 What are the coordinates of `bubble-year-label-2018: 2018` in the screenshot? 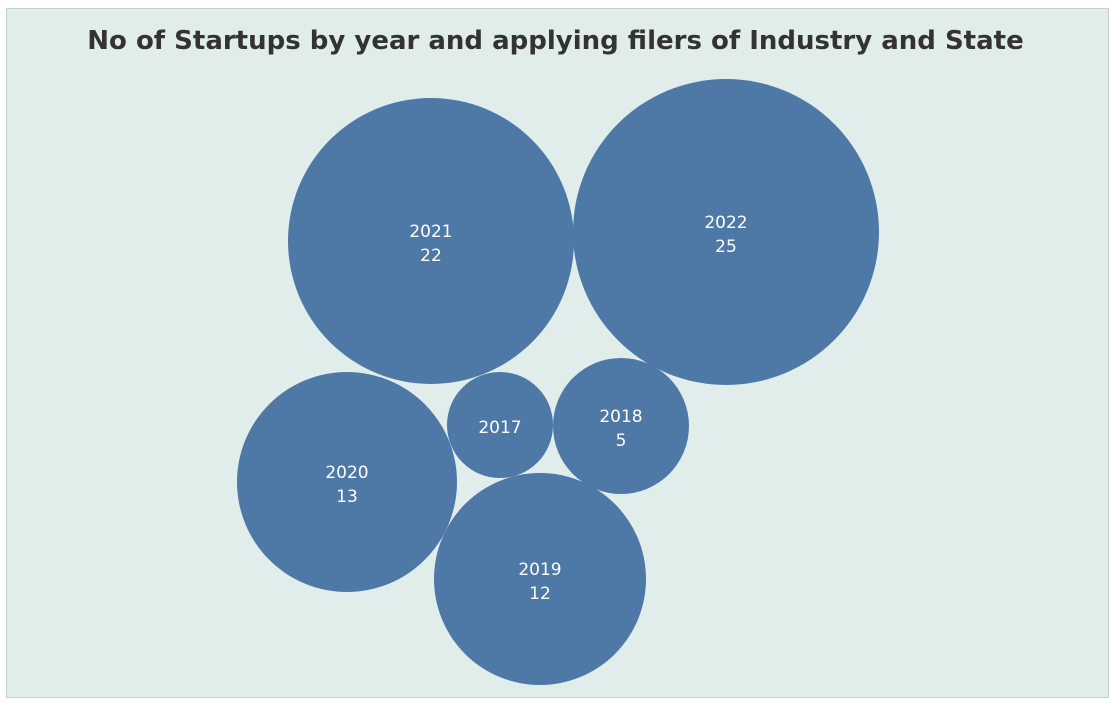 It's located at (620, 417).